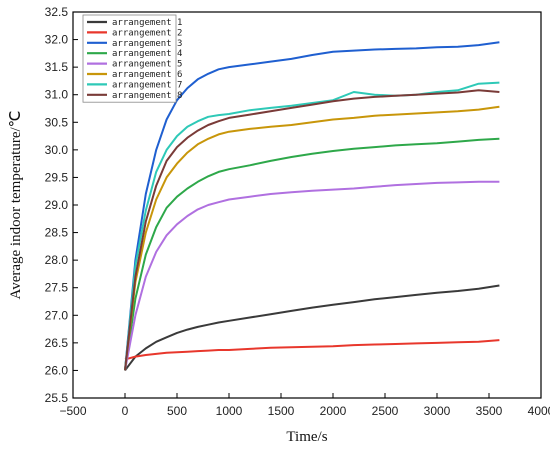 This screenshot has width=550, height=453. I want to click on y-tick-label: 28.5, so click(57, 233).